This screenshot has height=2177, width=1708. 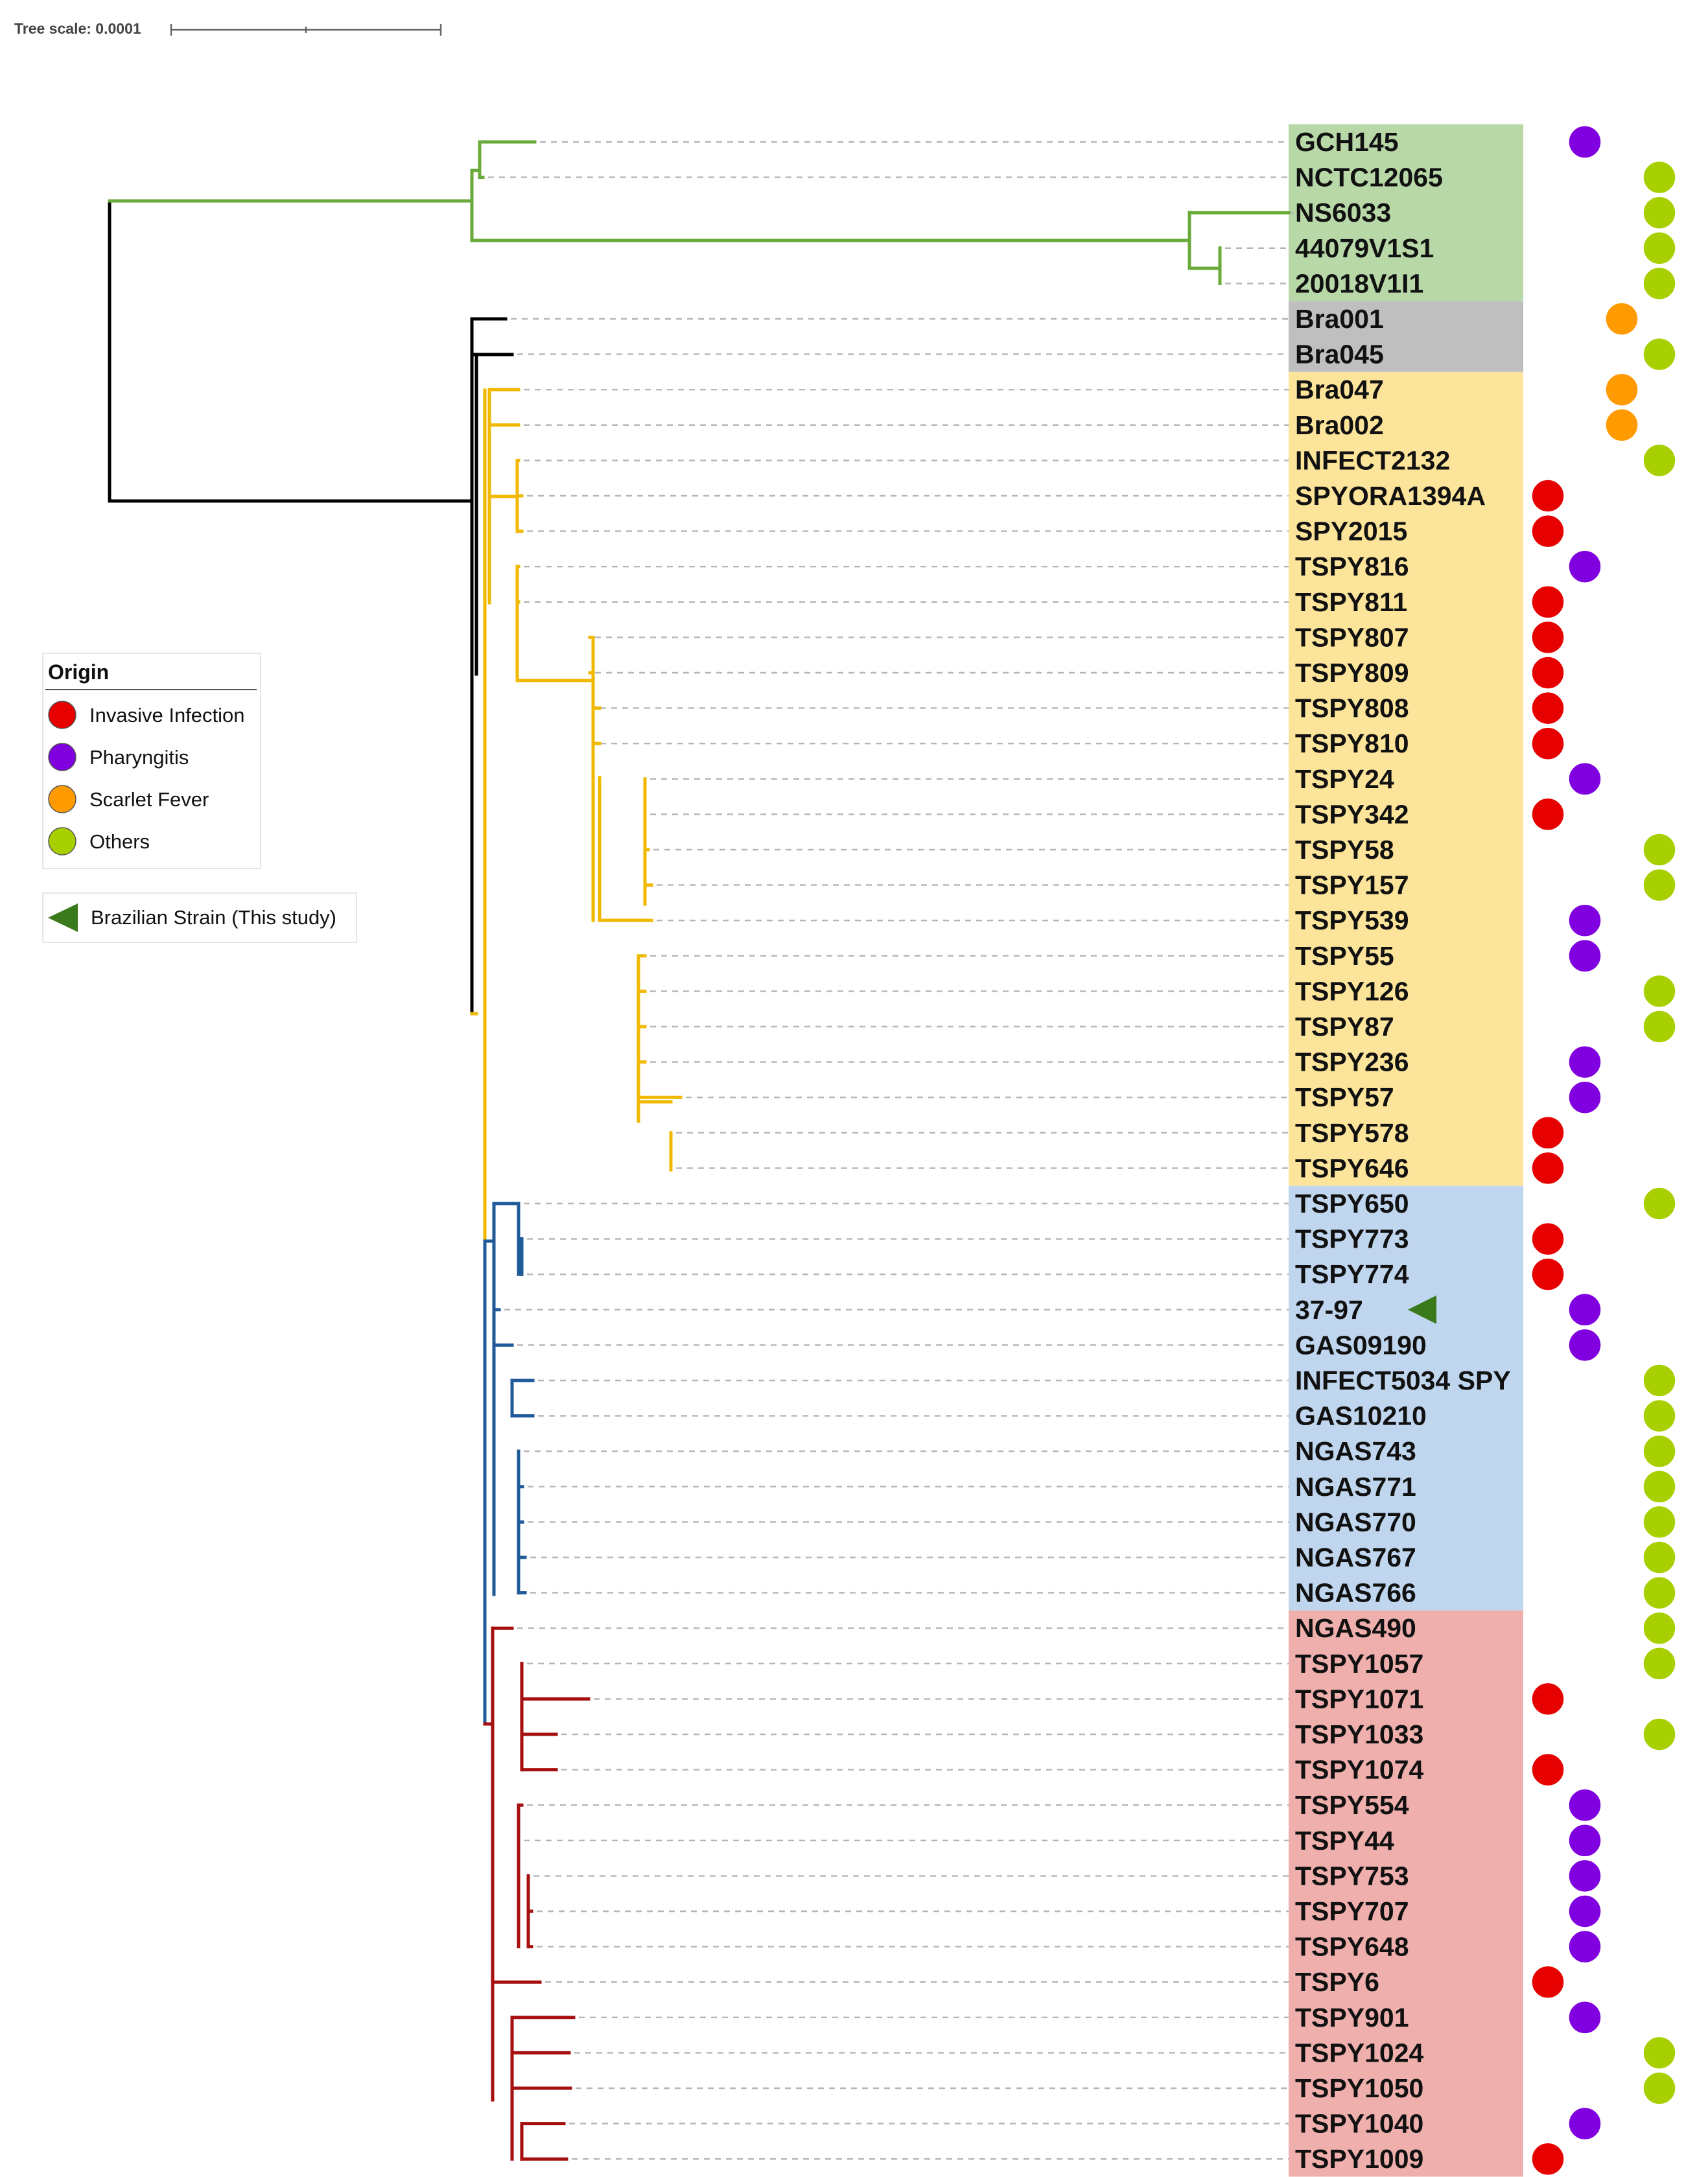 I want to click on leaf-label-tspy1057: TSPY1057, so click(x=1359, y=1664).